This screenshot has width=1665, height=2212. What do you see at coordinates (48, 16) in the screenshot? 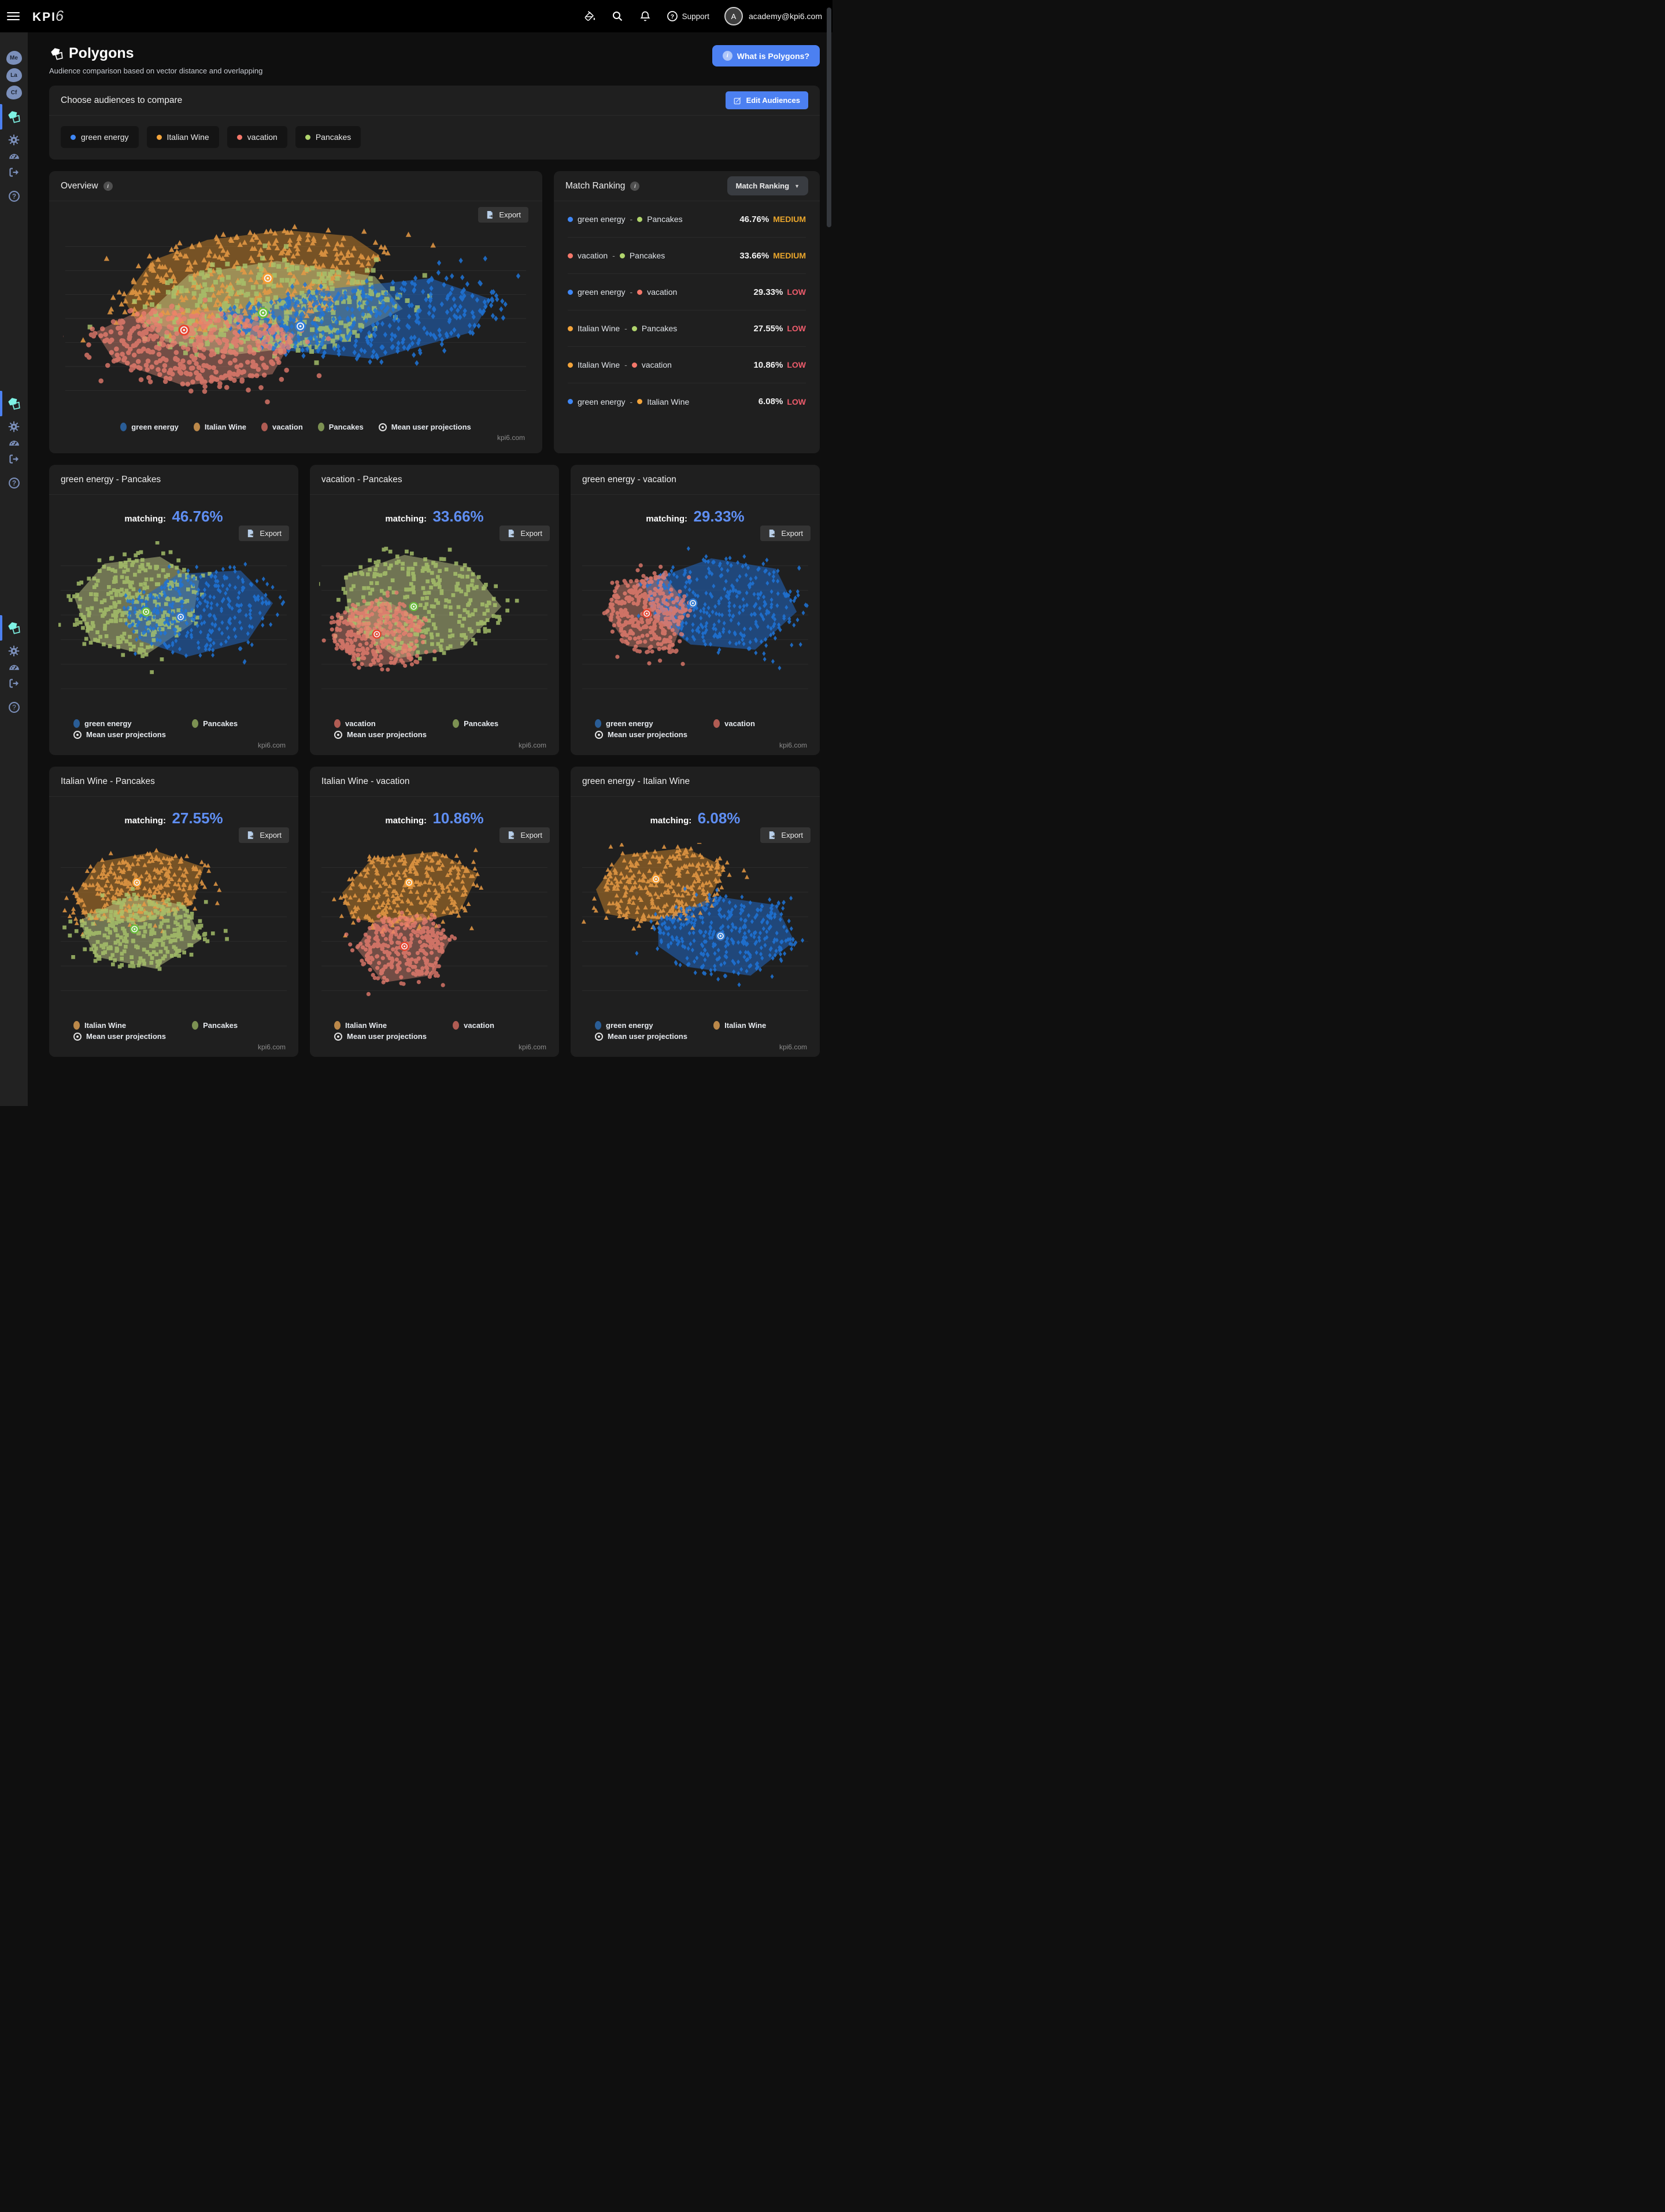
I see `kpi6-logo: KPI 6` at bounding box center [48, 16].